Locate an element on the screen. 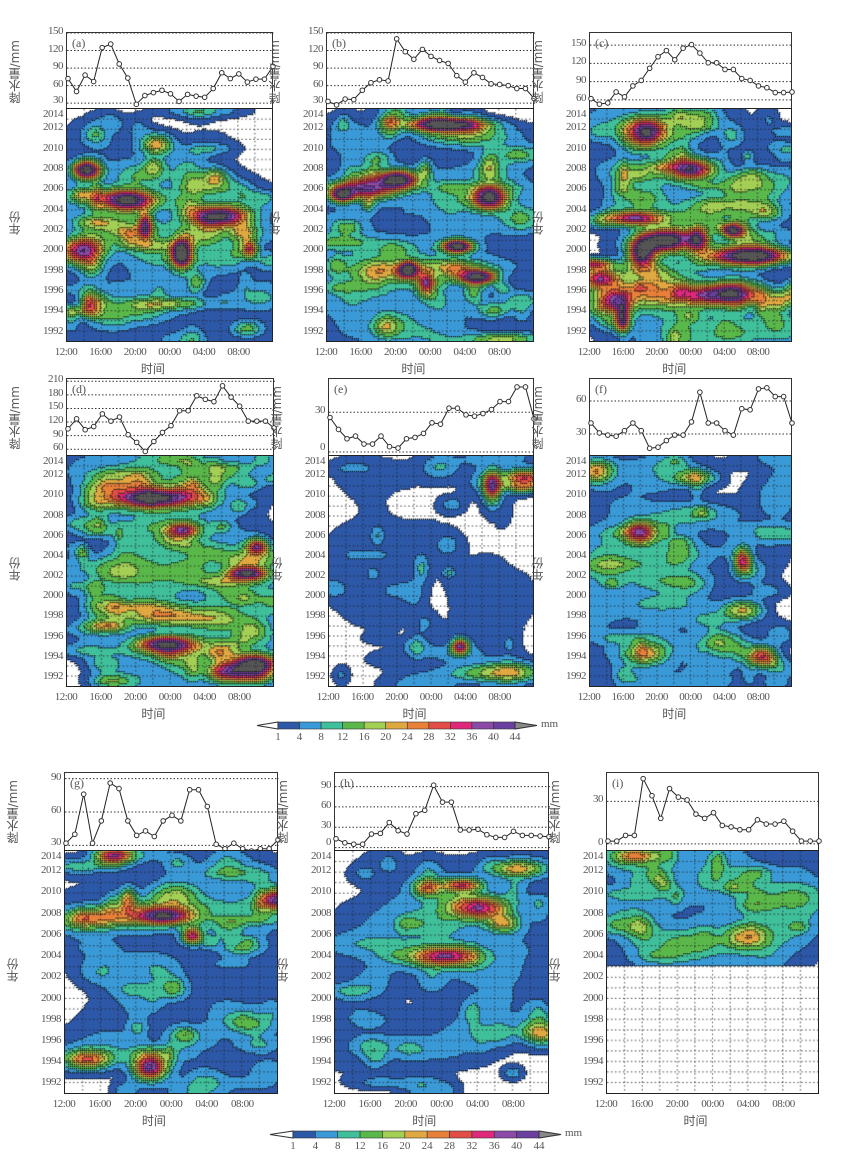 Image resolution: width=841 pixels, height=1166 pixels. y-tick-label: 120 is located at coordinates (579, 61).